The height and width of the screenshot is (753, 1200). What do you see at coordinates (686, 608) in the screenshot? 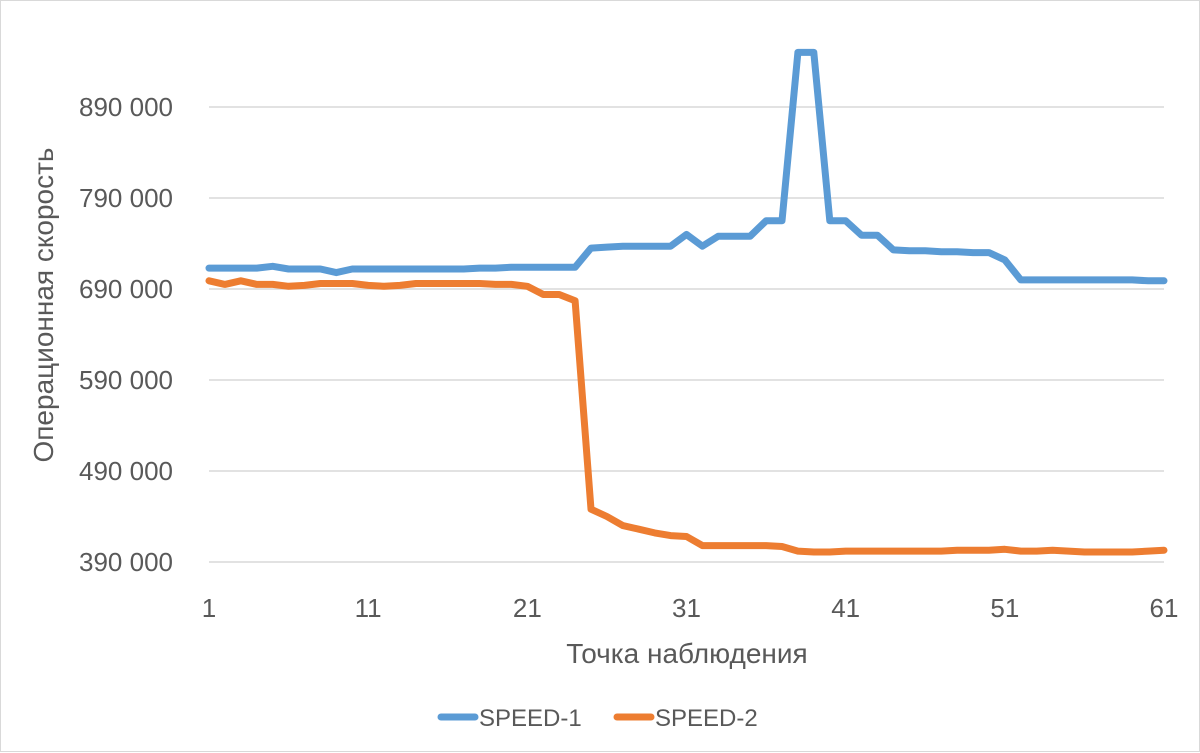
I see `x-tick-label: 31` at bounding box center [686, 608].